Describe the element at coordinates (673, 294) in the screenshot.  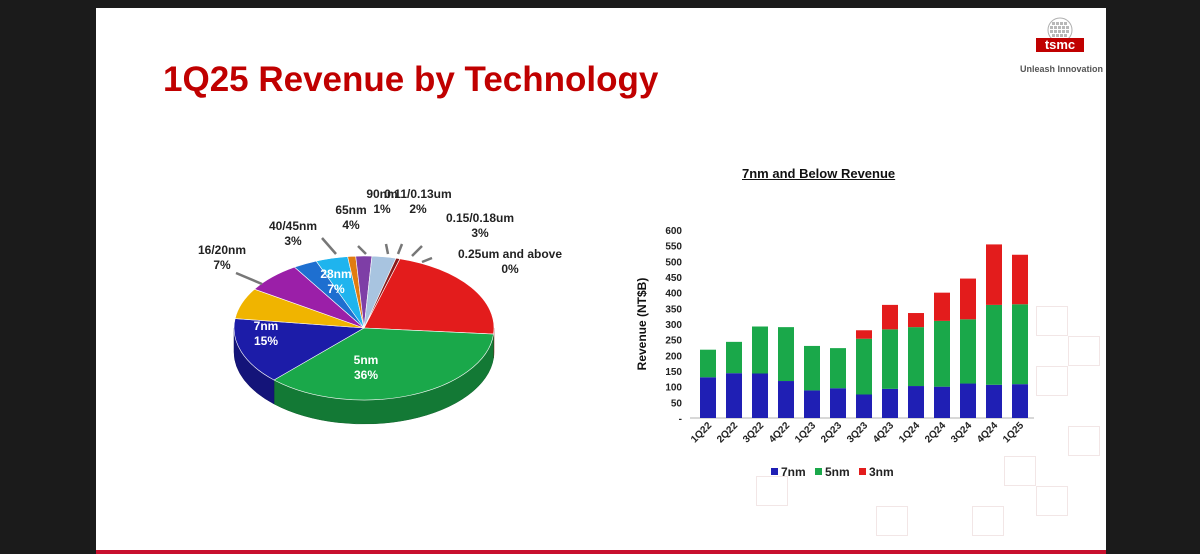
I see `bar-ytick: 400` at that location.